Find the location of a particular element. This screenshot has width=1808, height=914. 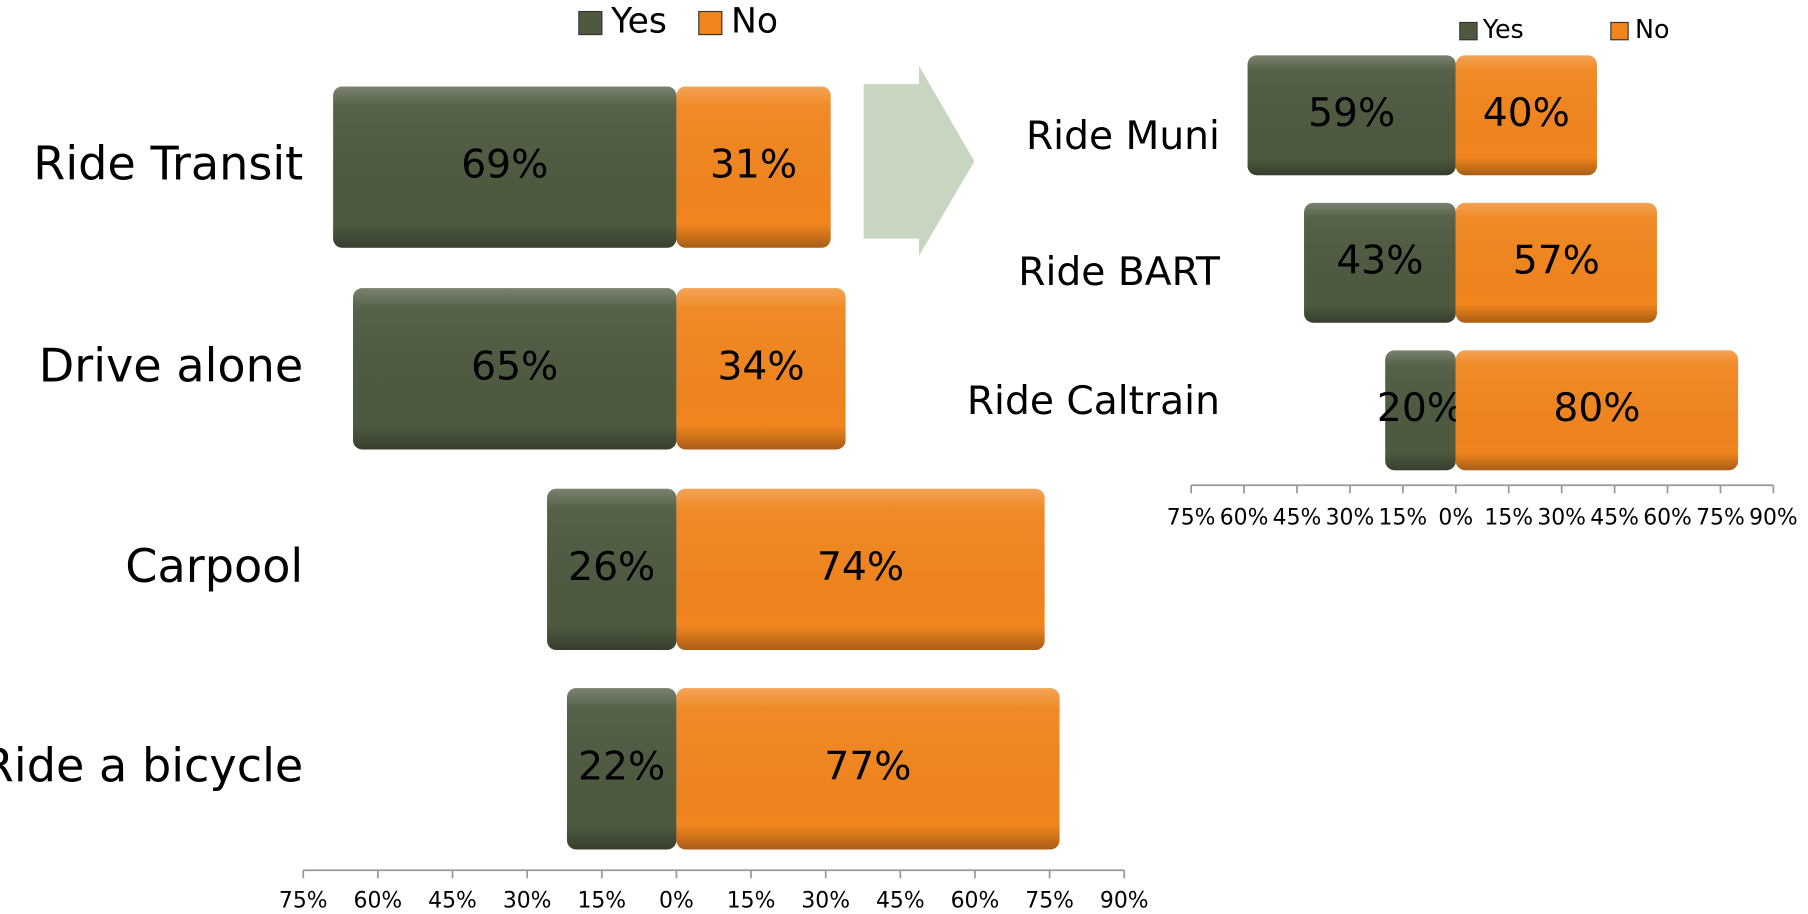

value-label: 40% is located at coordinates (1526, 113).